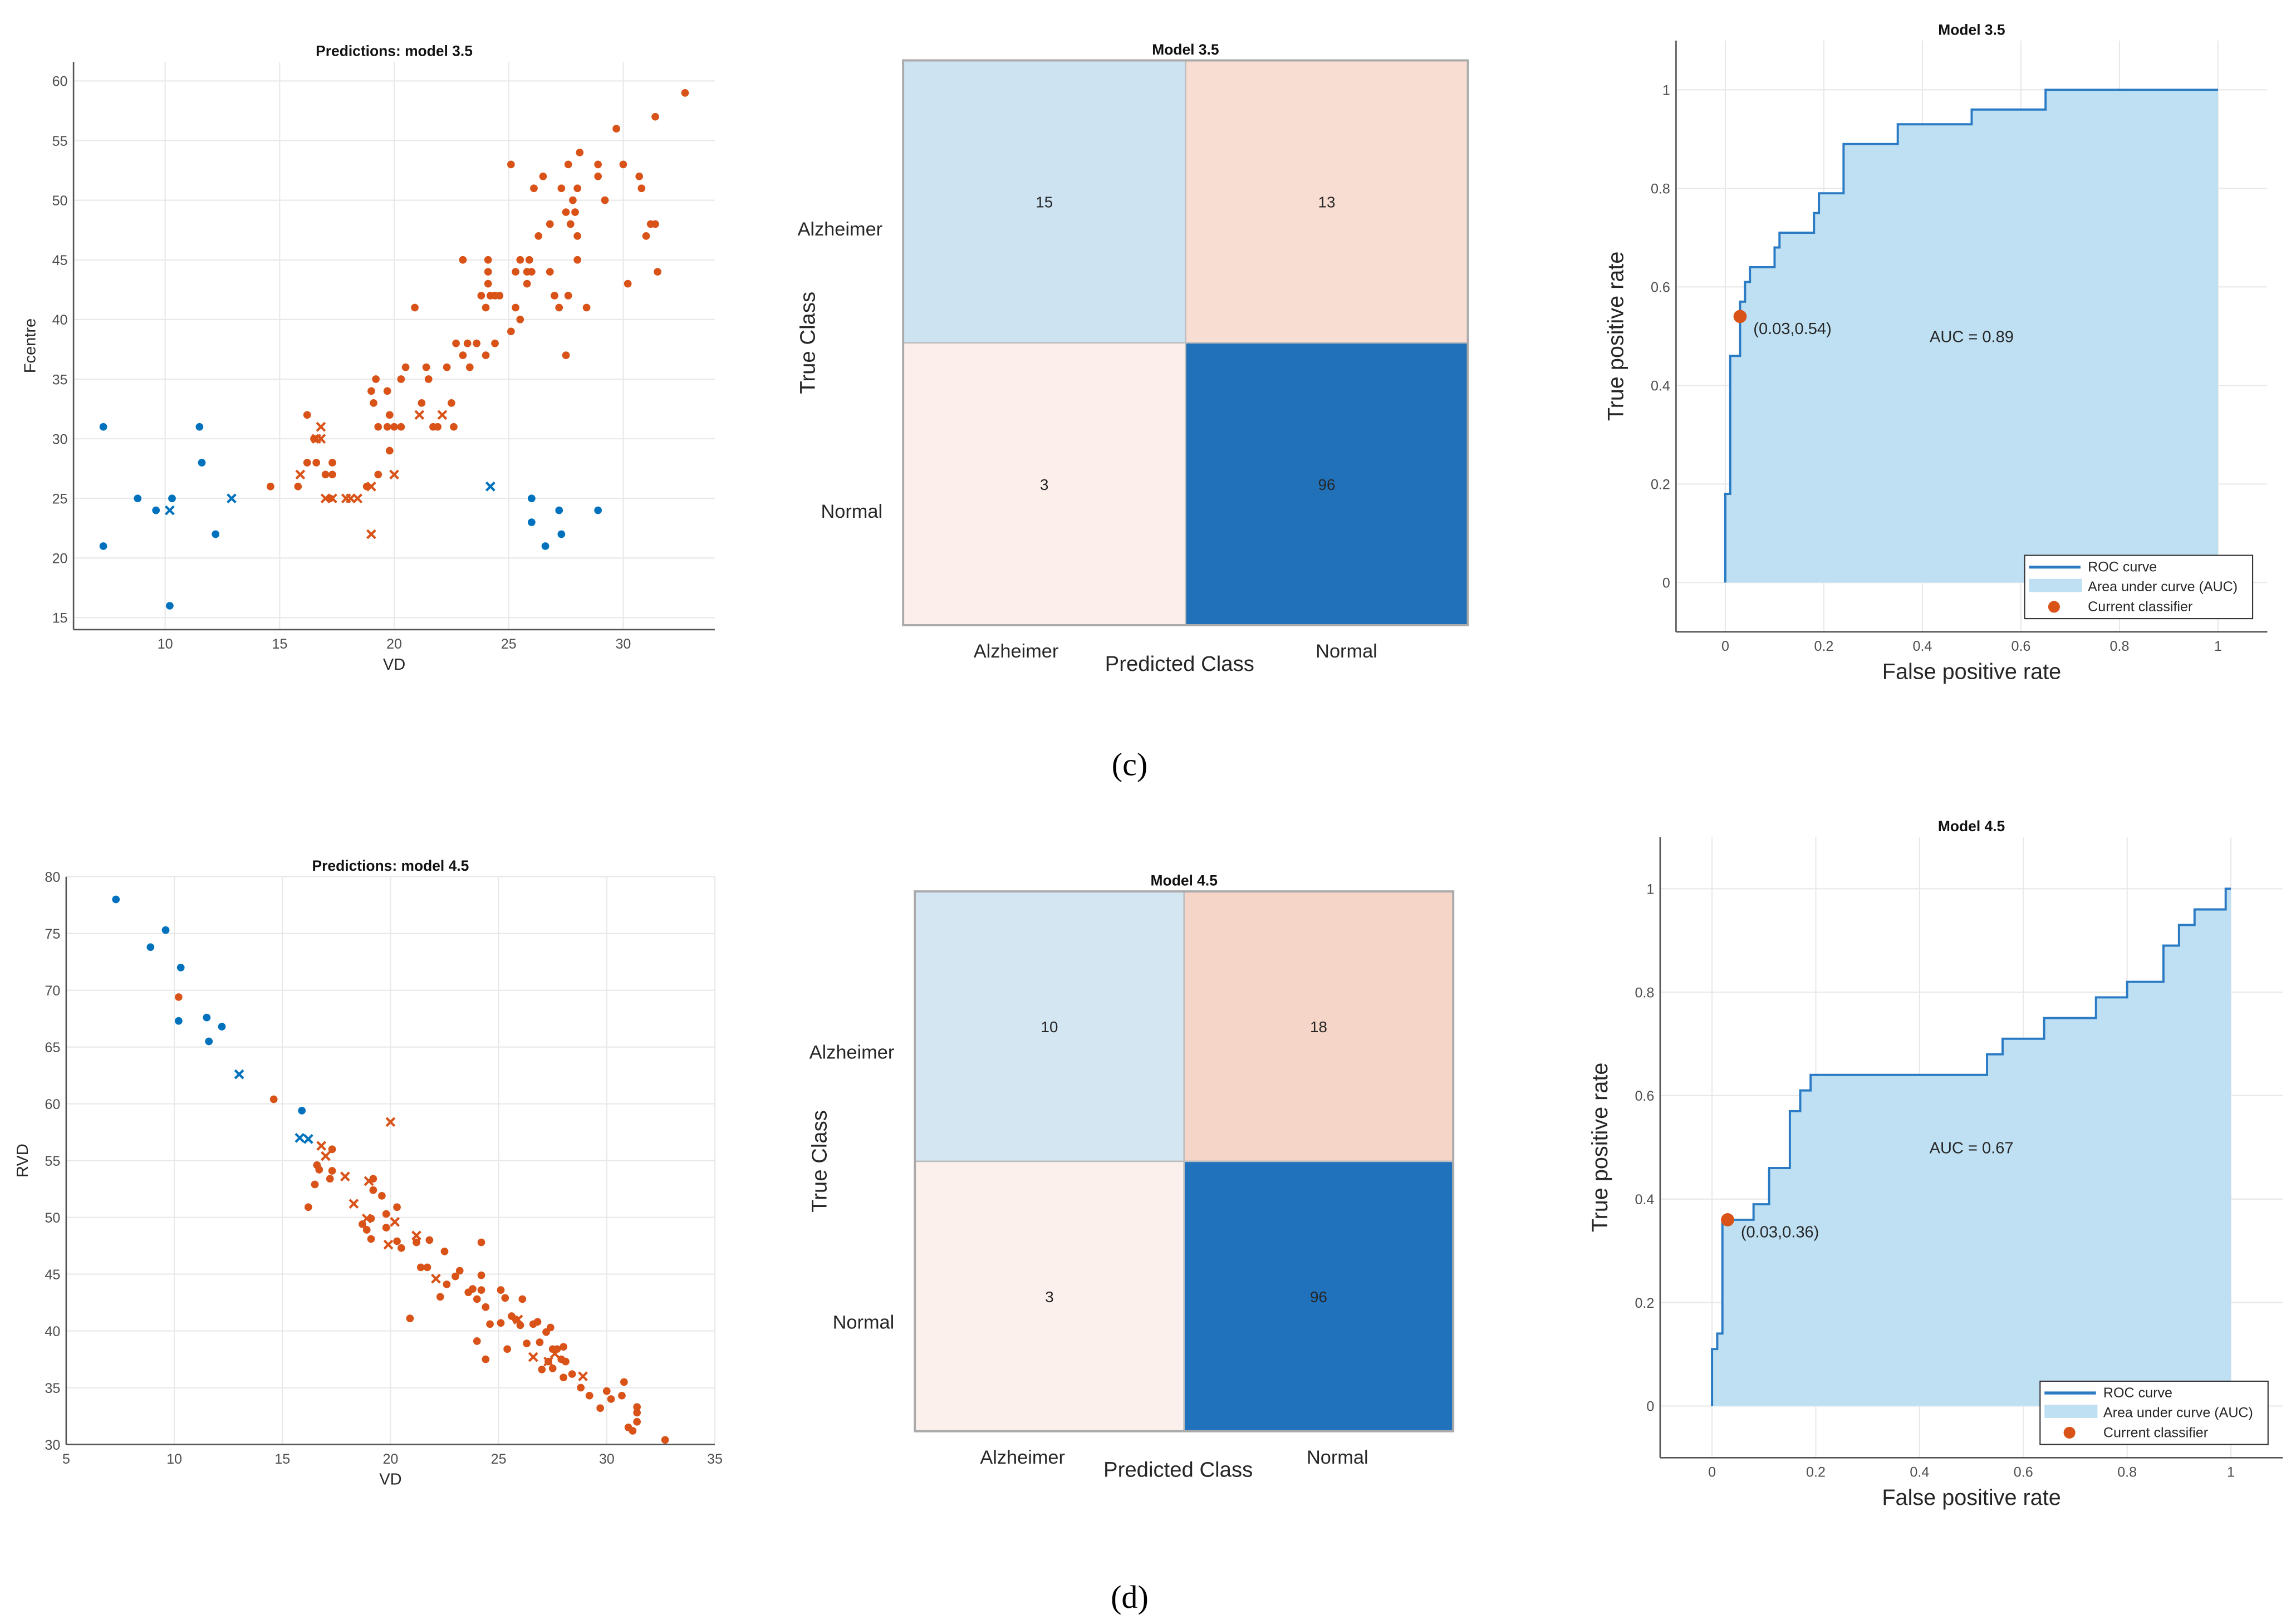  I want to click on chart-title: Model 4.5, so click(1972, 826).